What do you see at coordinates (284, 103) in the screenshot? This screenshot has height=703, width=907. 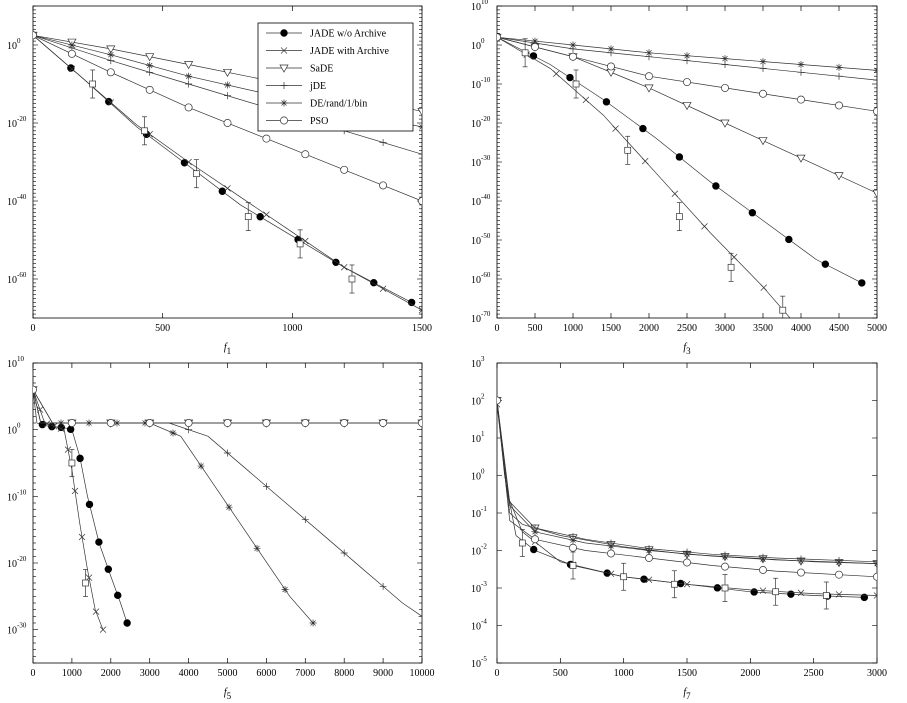 I see `legend-marker` at bounding box center [284, 103].